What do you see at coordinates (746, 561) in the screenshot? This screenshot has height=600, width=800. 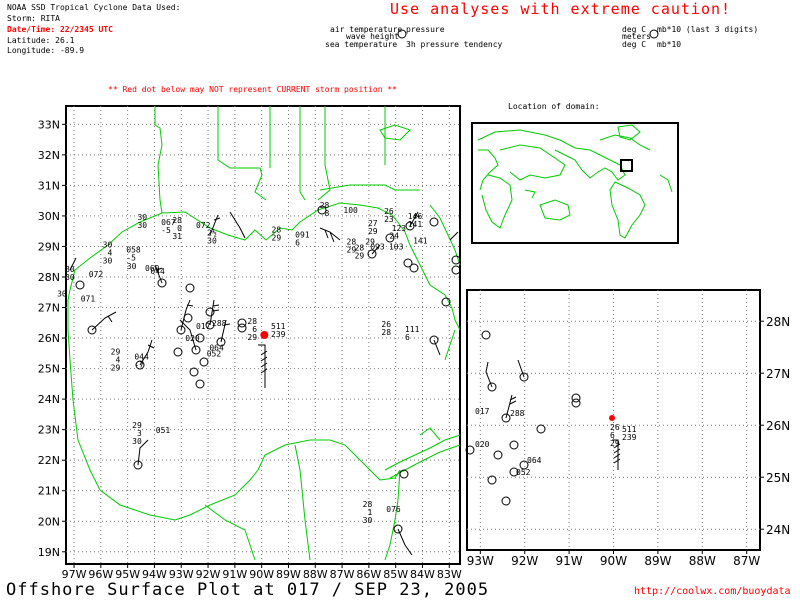 I see `zoom-lon-label: 87W` at bounding box center [746, 561].